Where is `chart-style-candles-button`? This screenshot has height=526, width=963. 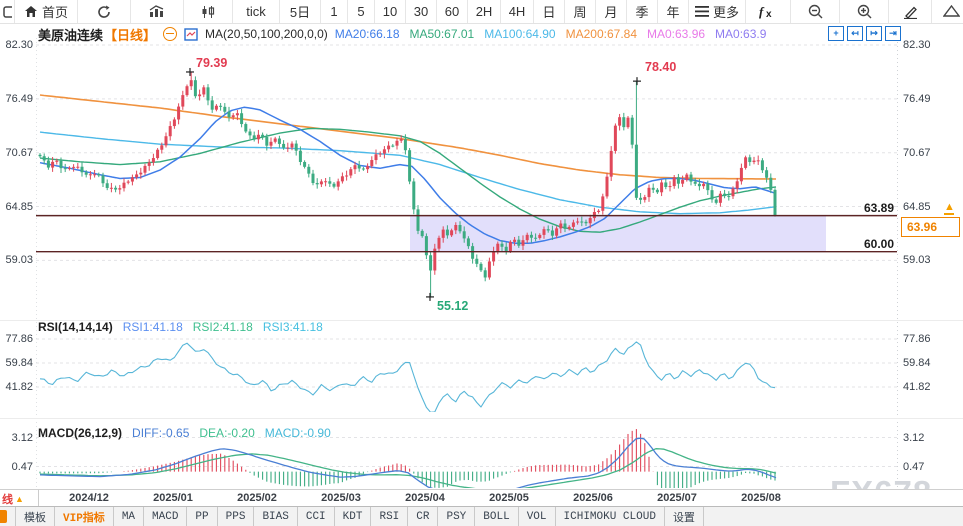 chart-style-candles-button is located at coordinates (208, 11).